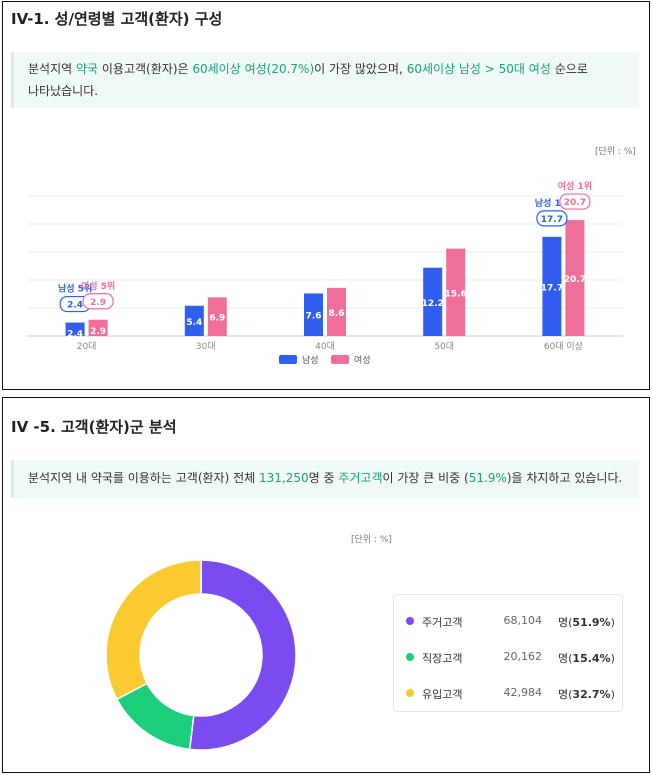  Describe the element at coordinates (442, 694) in the screenshot. I see `legend-label: 유입고객` at that location.